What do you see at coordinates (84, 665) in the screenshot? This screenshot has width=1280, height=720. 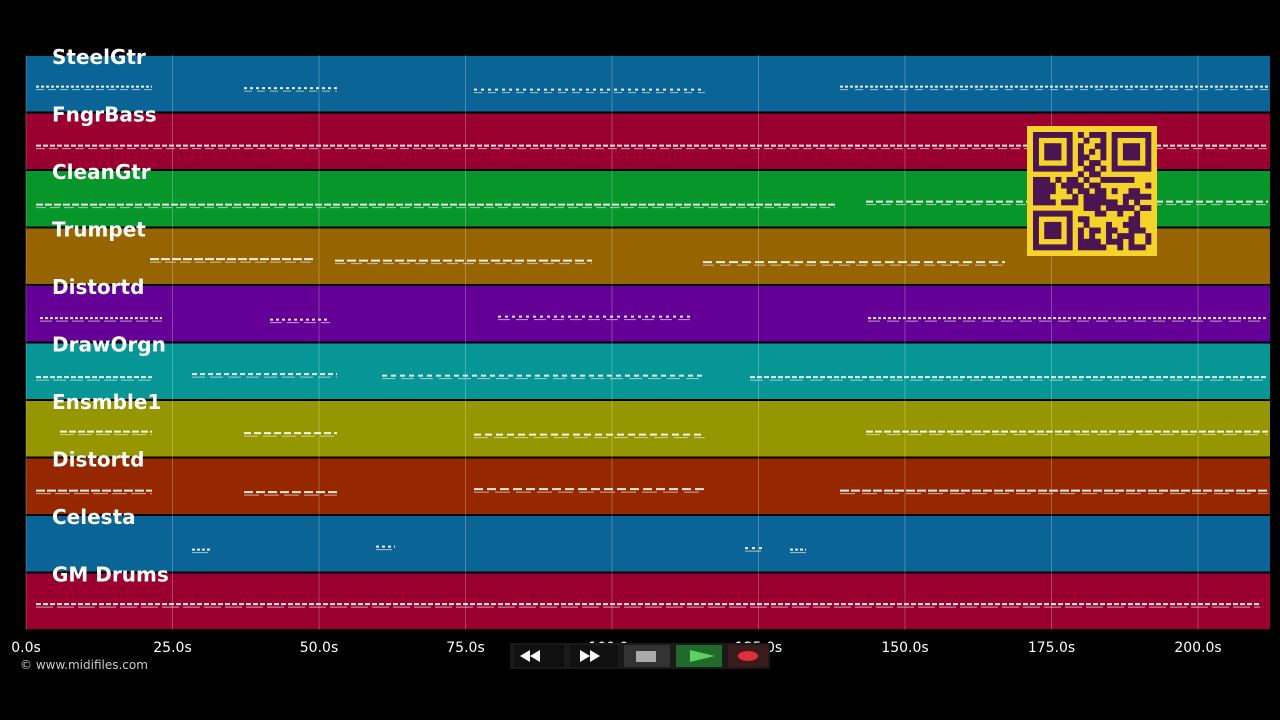 I see `copyright: © www.midifiles.com` at bounding box center [84, 665].